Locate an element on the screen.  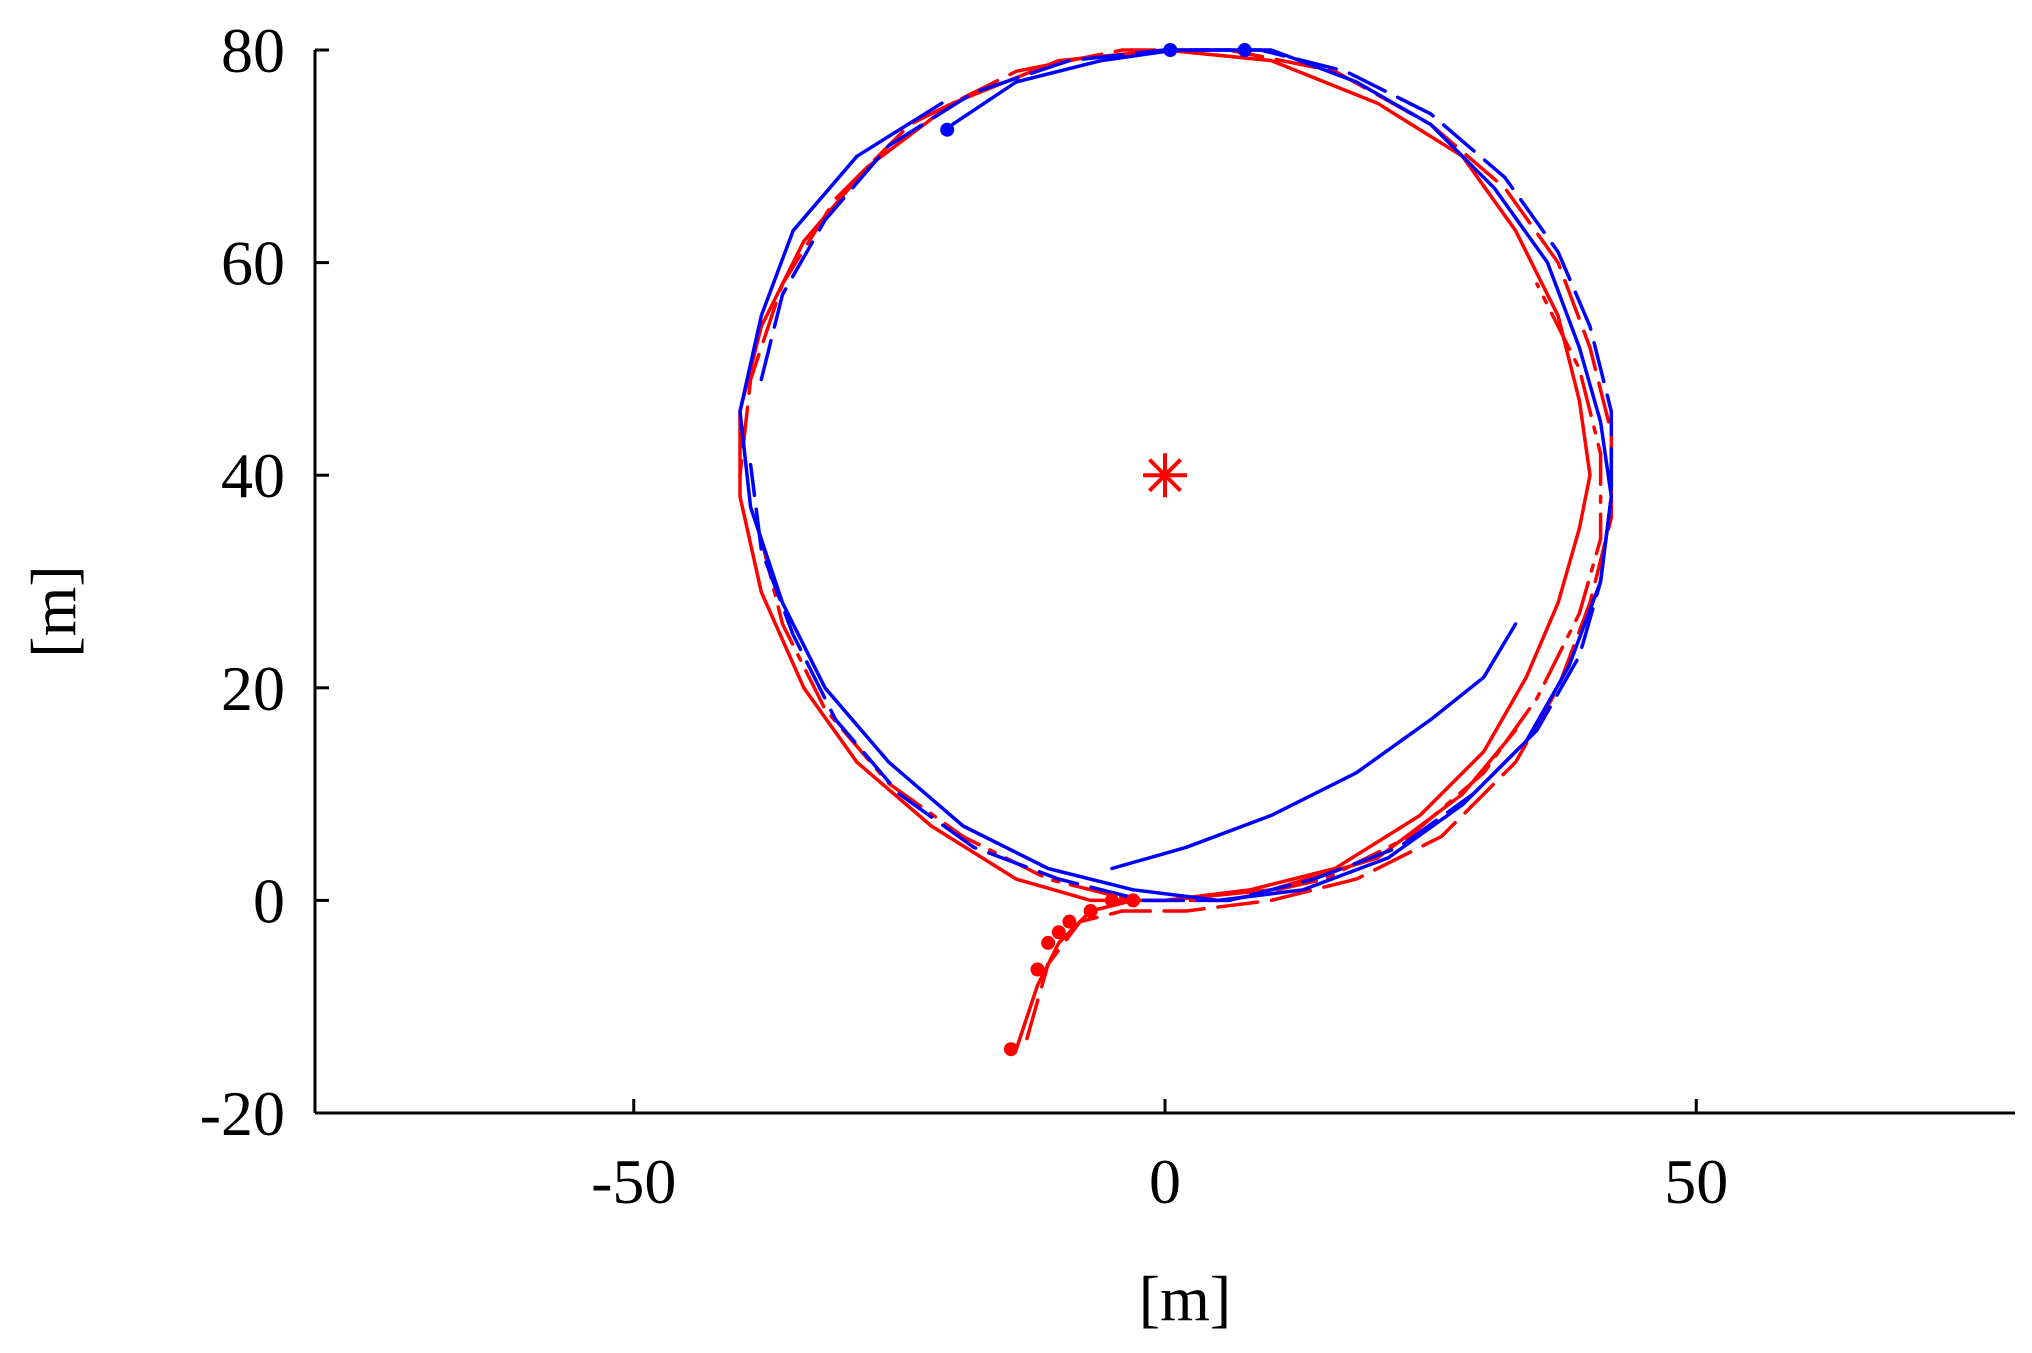
center-marker is located at coordinates (1165, 475).